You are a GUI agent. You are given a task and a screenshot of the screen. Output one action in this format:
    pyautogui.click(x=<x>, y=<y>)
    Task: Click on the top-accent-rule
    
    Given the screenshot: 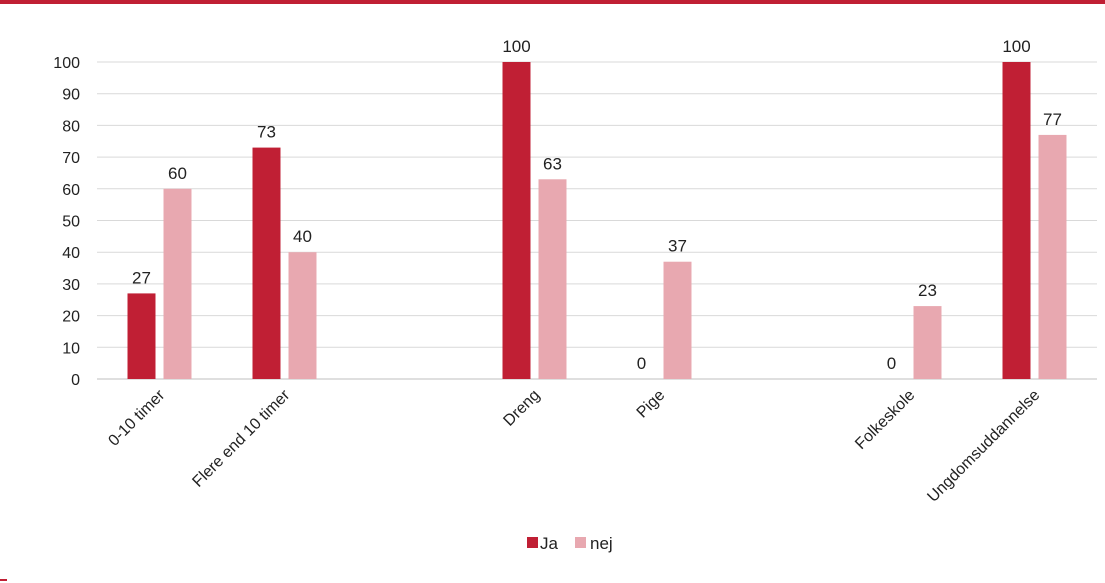 What is the action you would take?
    pyautogui.click(x=552, y=2)
    